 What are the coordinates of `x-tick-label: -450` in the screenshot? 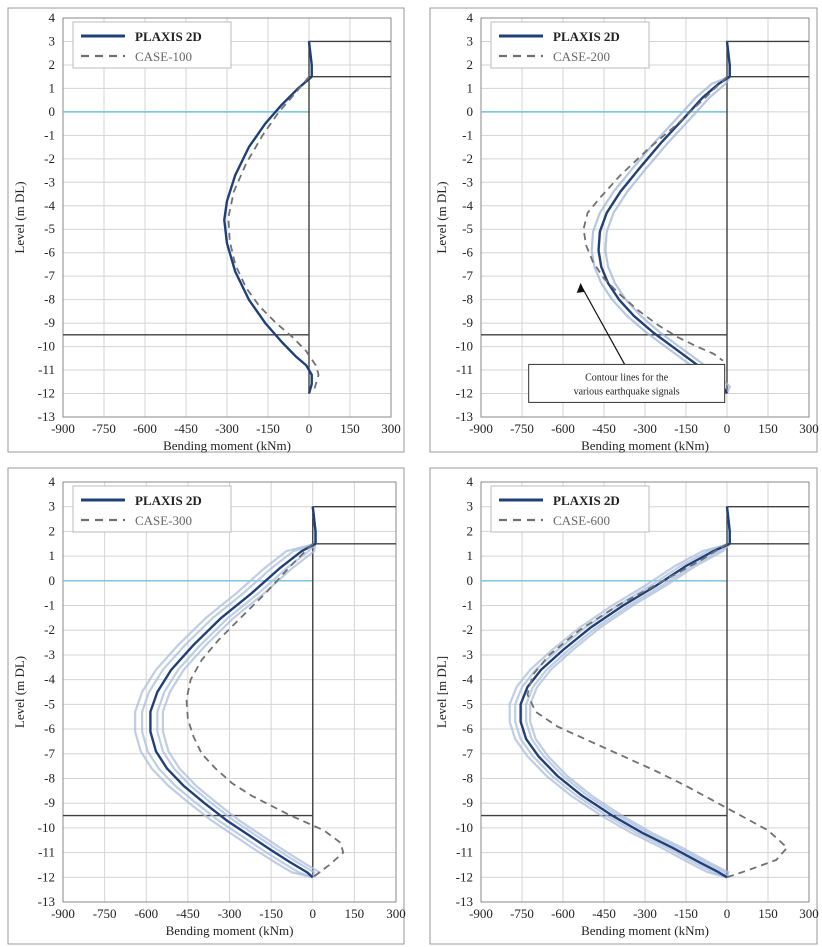 It's located at (604, 428).